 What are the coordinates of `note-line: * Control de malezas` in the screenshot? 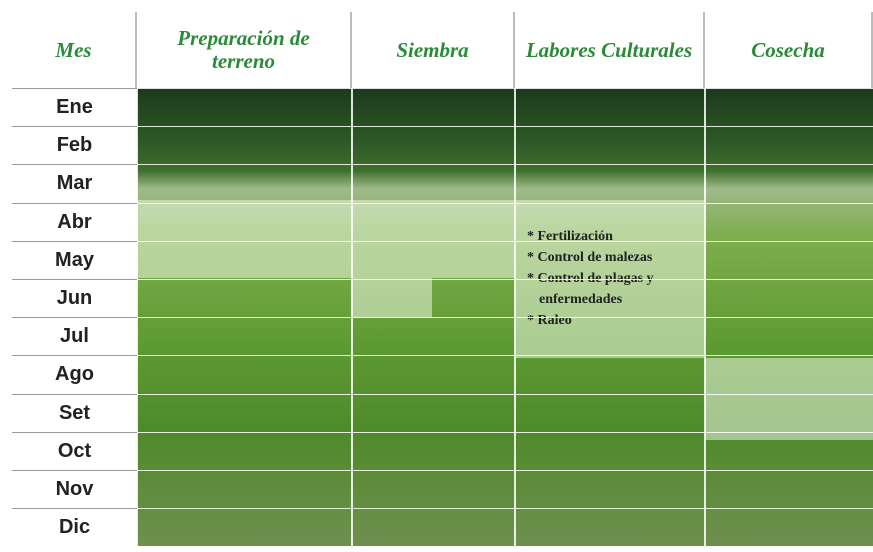 It's located at (590, 257).